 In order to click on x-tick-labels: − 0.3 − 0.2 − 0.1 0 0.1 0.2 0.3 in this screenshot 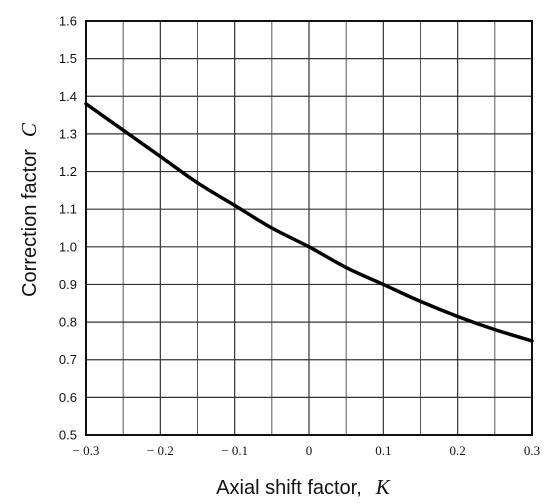, I will do `click(307, 450)`.